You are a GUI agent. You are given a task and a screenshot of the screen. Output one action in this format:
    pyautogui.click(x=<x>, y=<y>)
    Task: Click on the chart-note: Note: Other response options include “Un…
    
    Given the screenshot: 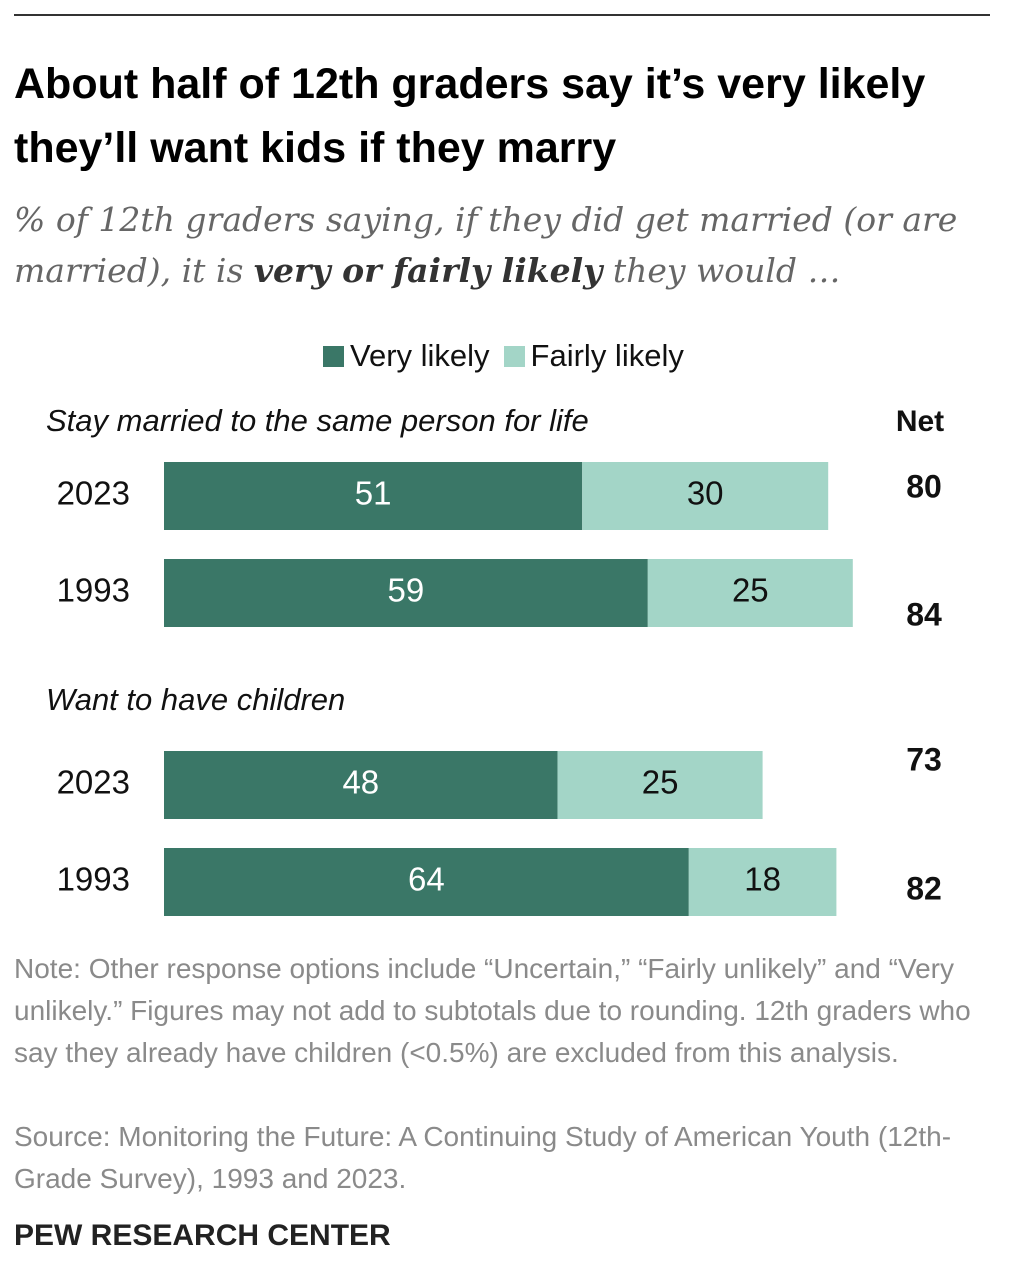 What is the action you would take?
    pyautogui.click(x=492, y=1010)
    